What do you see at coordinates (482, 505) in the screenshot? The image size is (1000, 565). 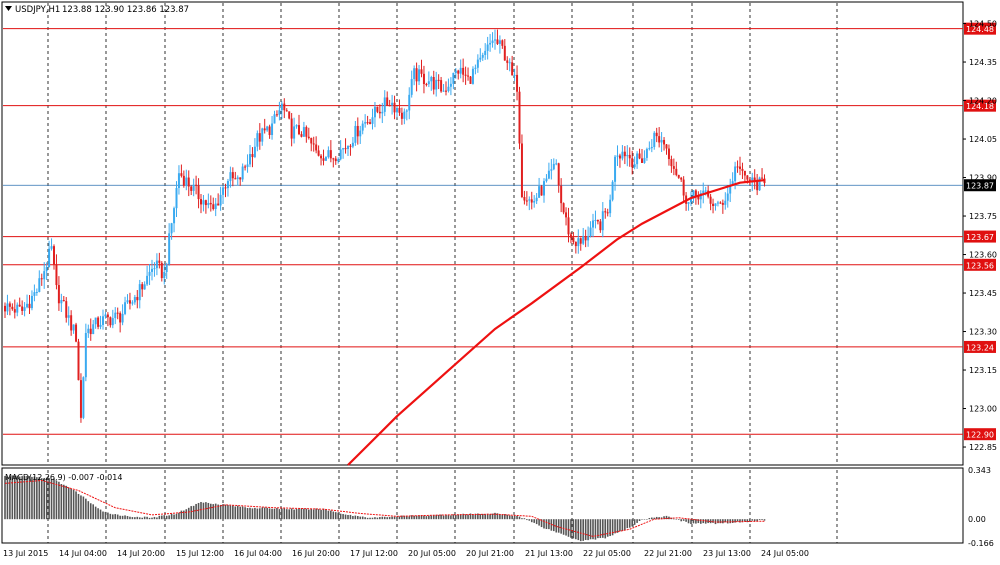 I see `macd-panel` at bounding box center [482, 505].